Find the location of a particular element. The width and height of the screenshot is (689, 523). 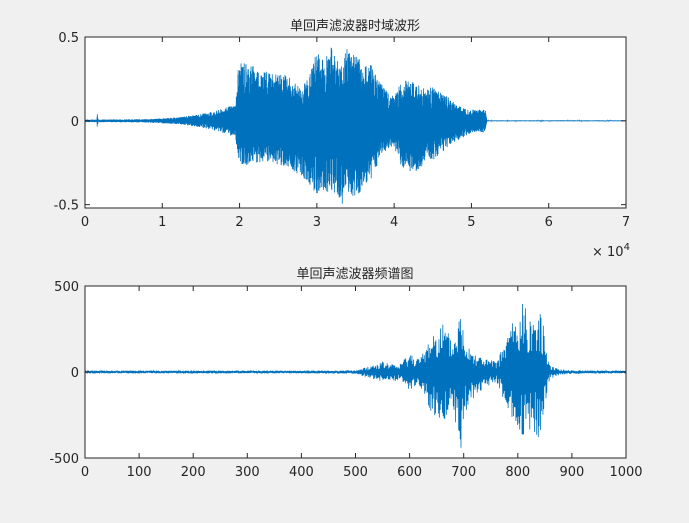

y-tick-label: -500 is located at coordinates (64, 459).